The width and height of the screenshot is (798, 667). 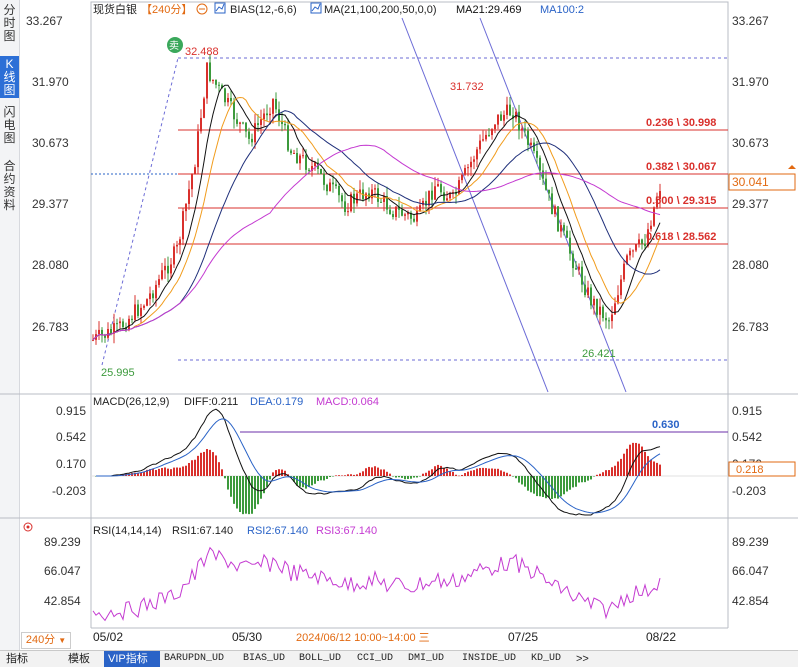 I want to click on channel-line-left, so click(x=475, y=205).